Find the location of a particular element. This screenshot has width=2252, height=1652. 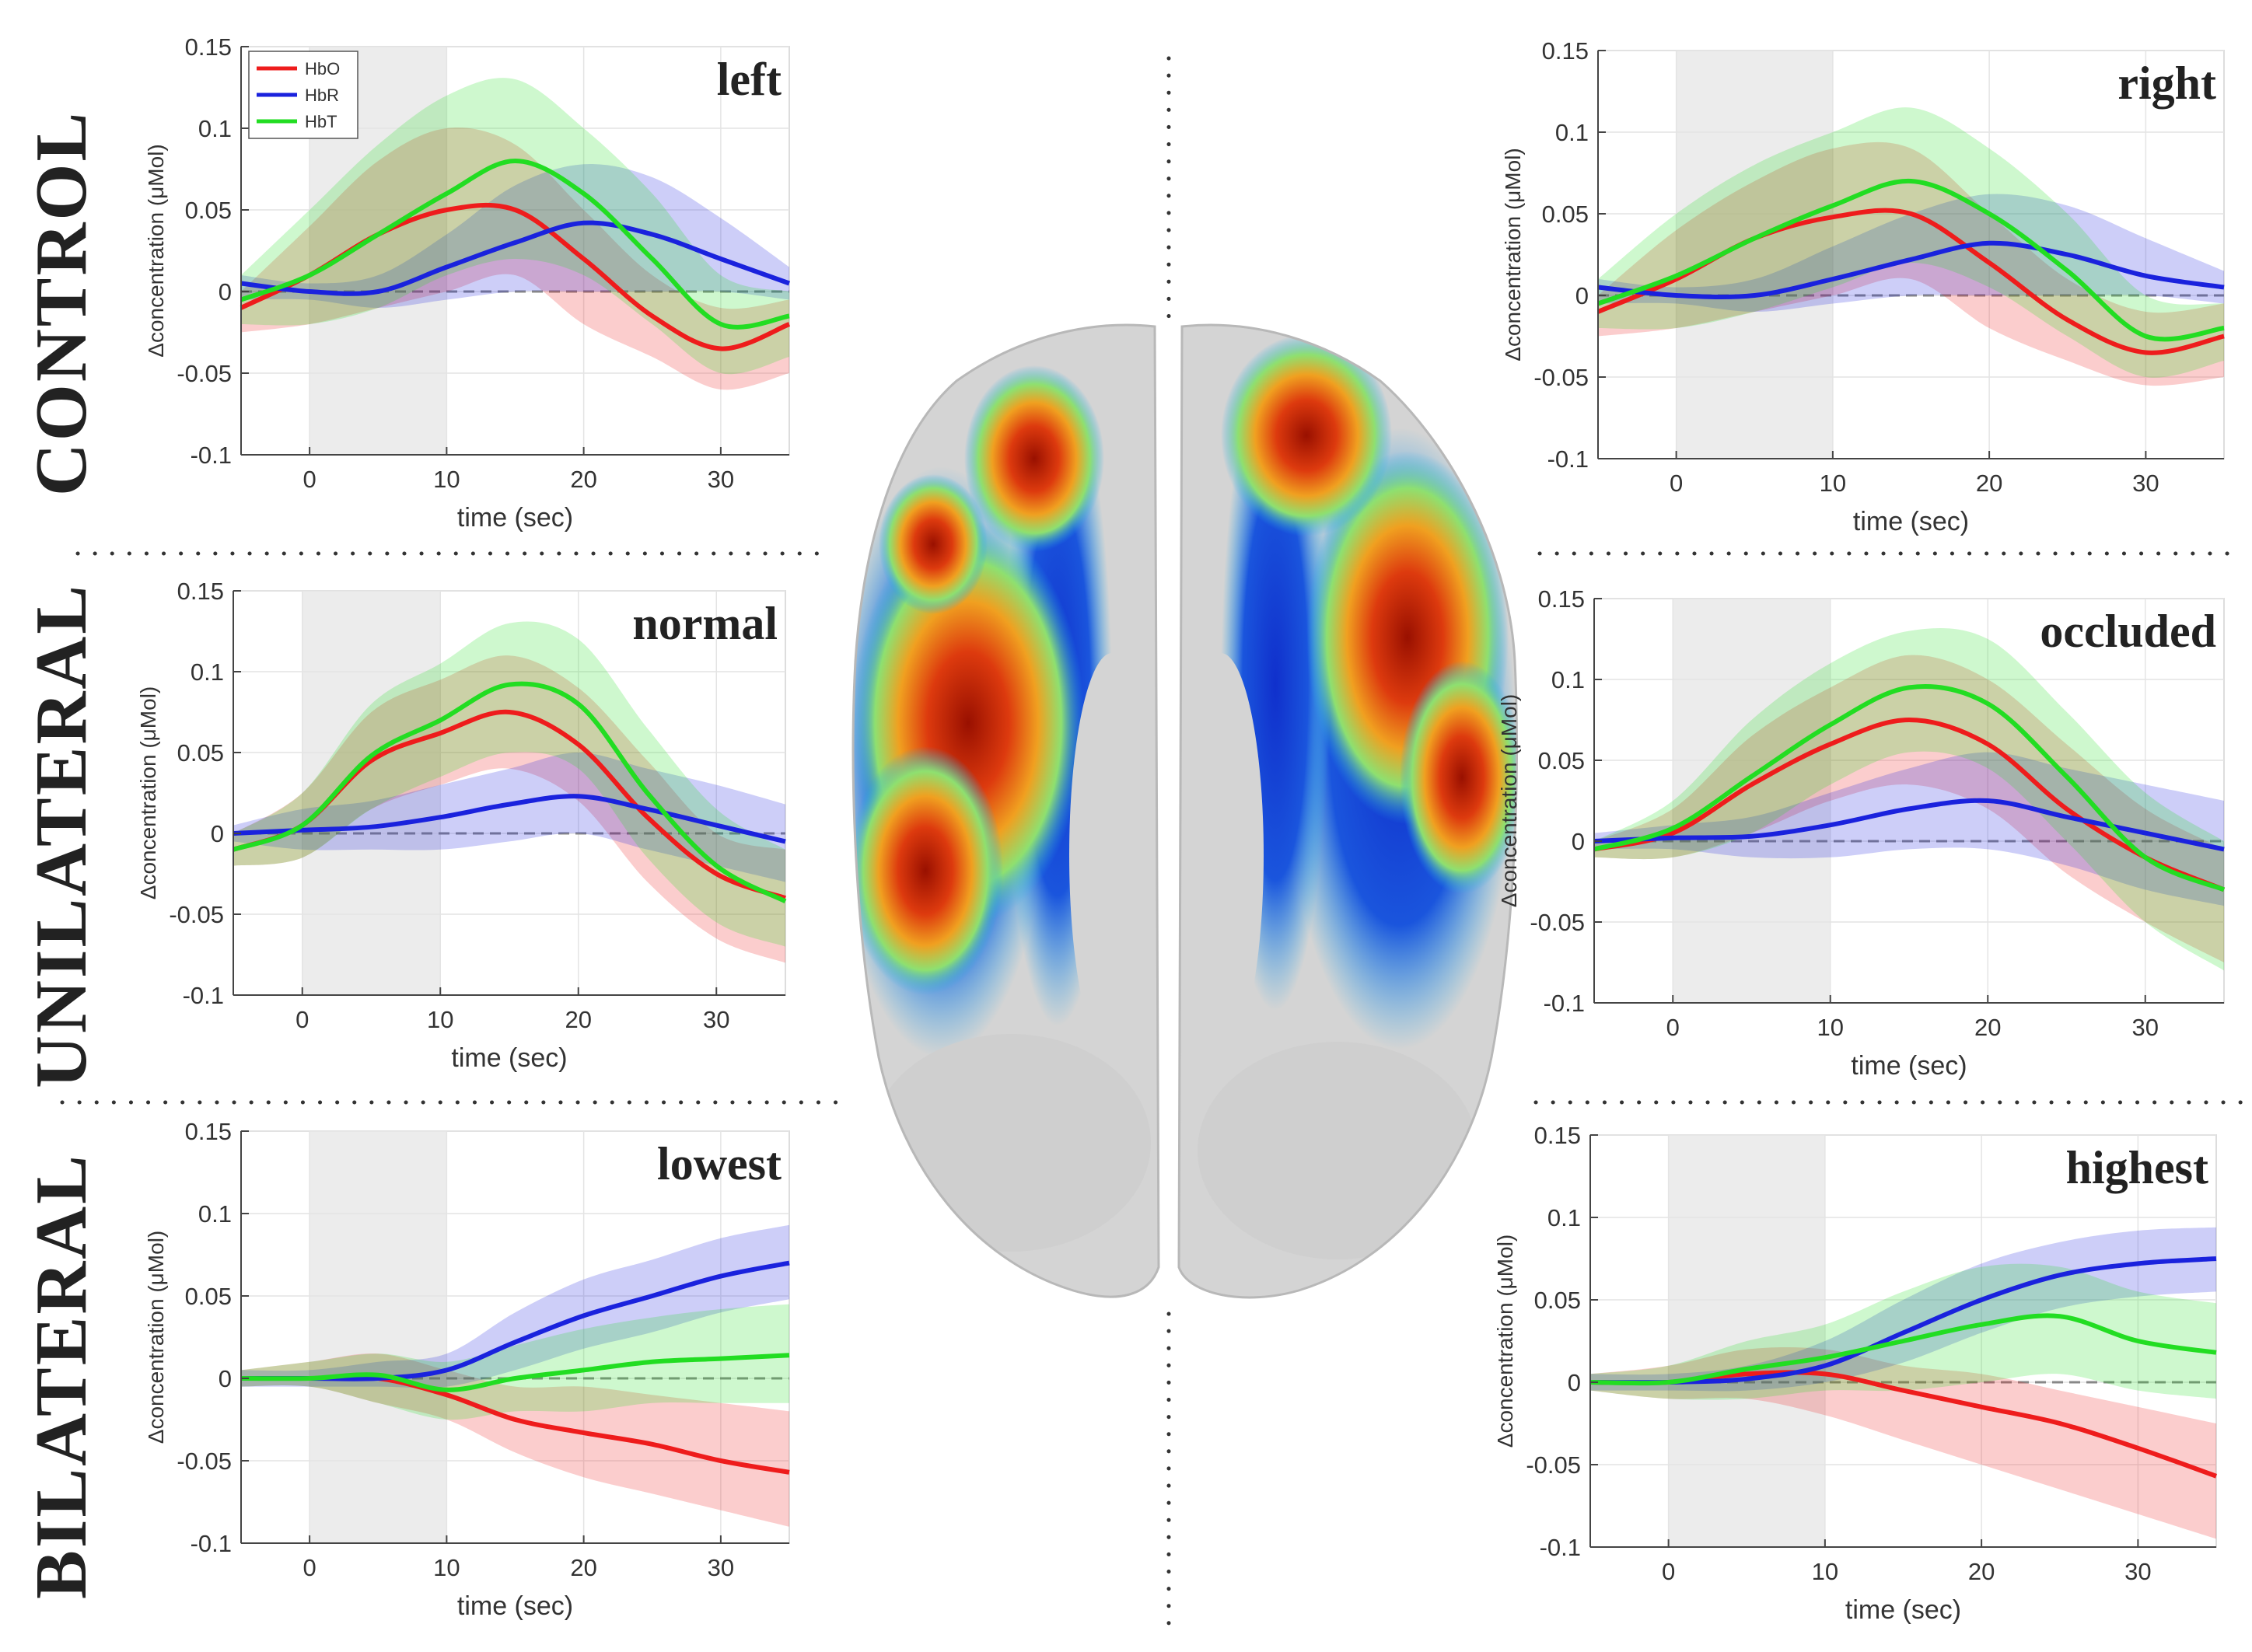

panel-title: lowest is located at coordinates (720, 1163).